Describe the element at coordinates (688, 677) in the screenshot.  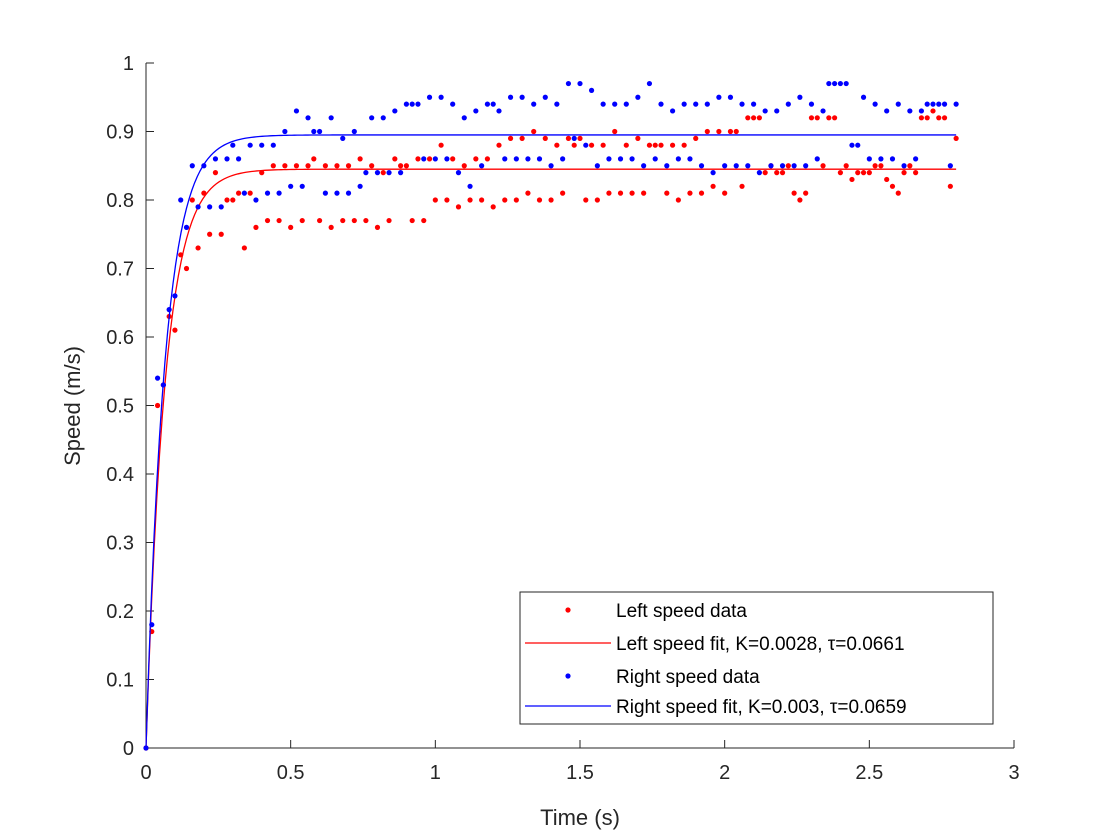
I see `legend-label-right-data: Right speed data` at that location.